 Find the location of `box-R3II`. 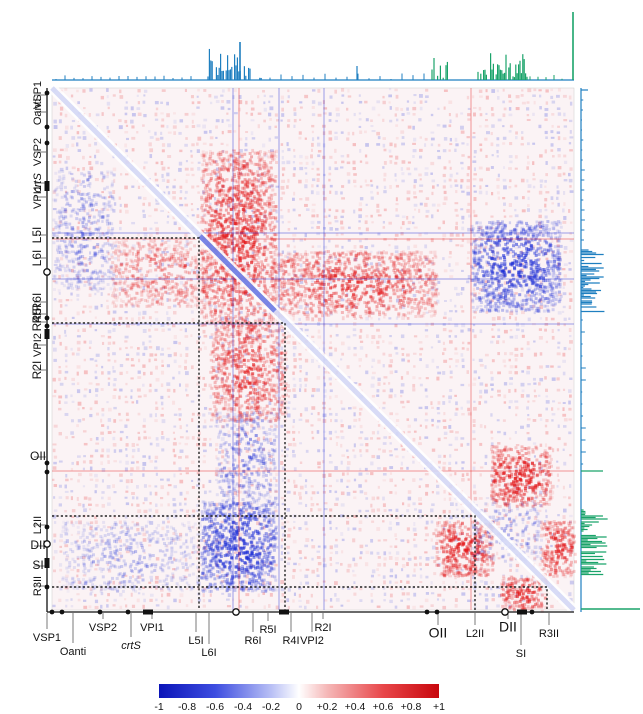

box-R3II is located at coordinates (300, 598).